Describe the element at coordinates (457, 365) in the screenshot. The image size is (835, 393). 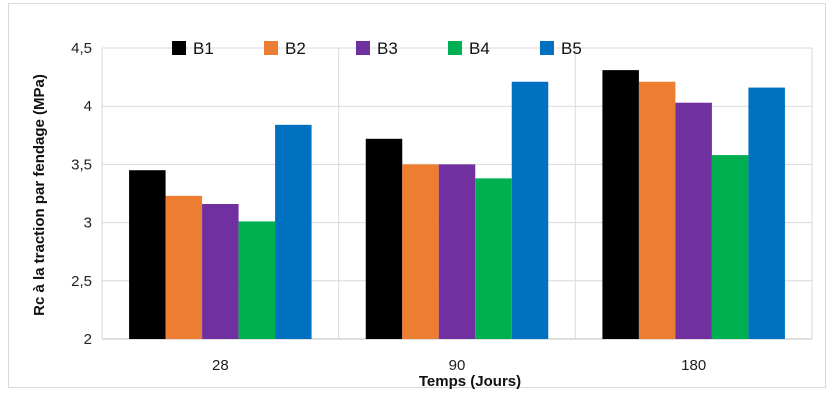
I see `x-tick-label: 90` at that location.